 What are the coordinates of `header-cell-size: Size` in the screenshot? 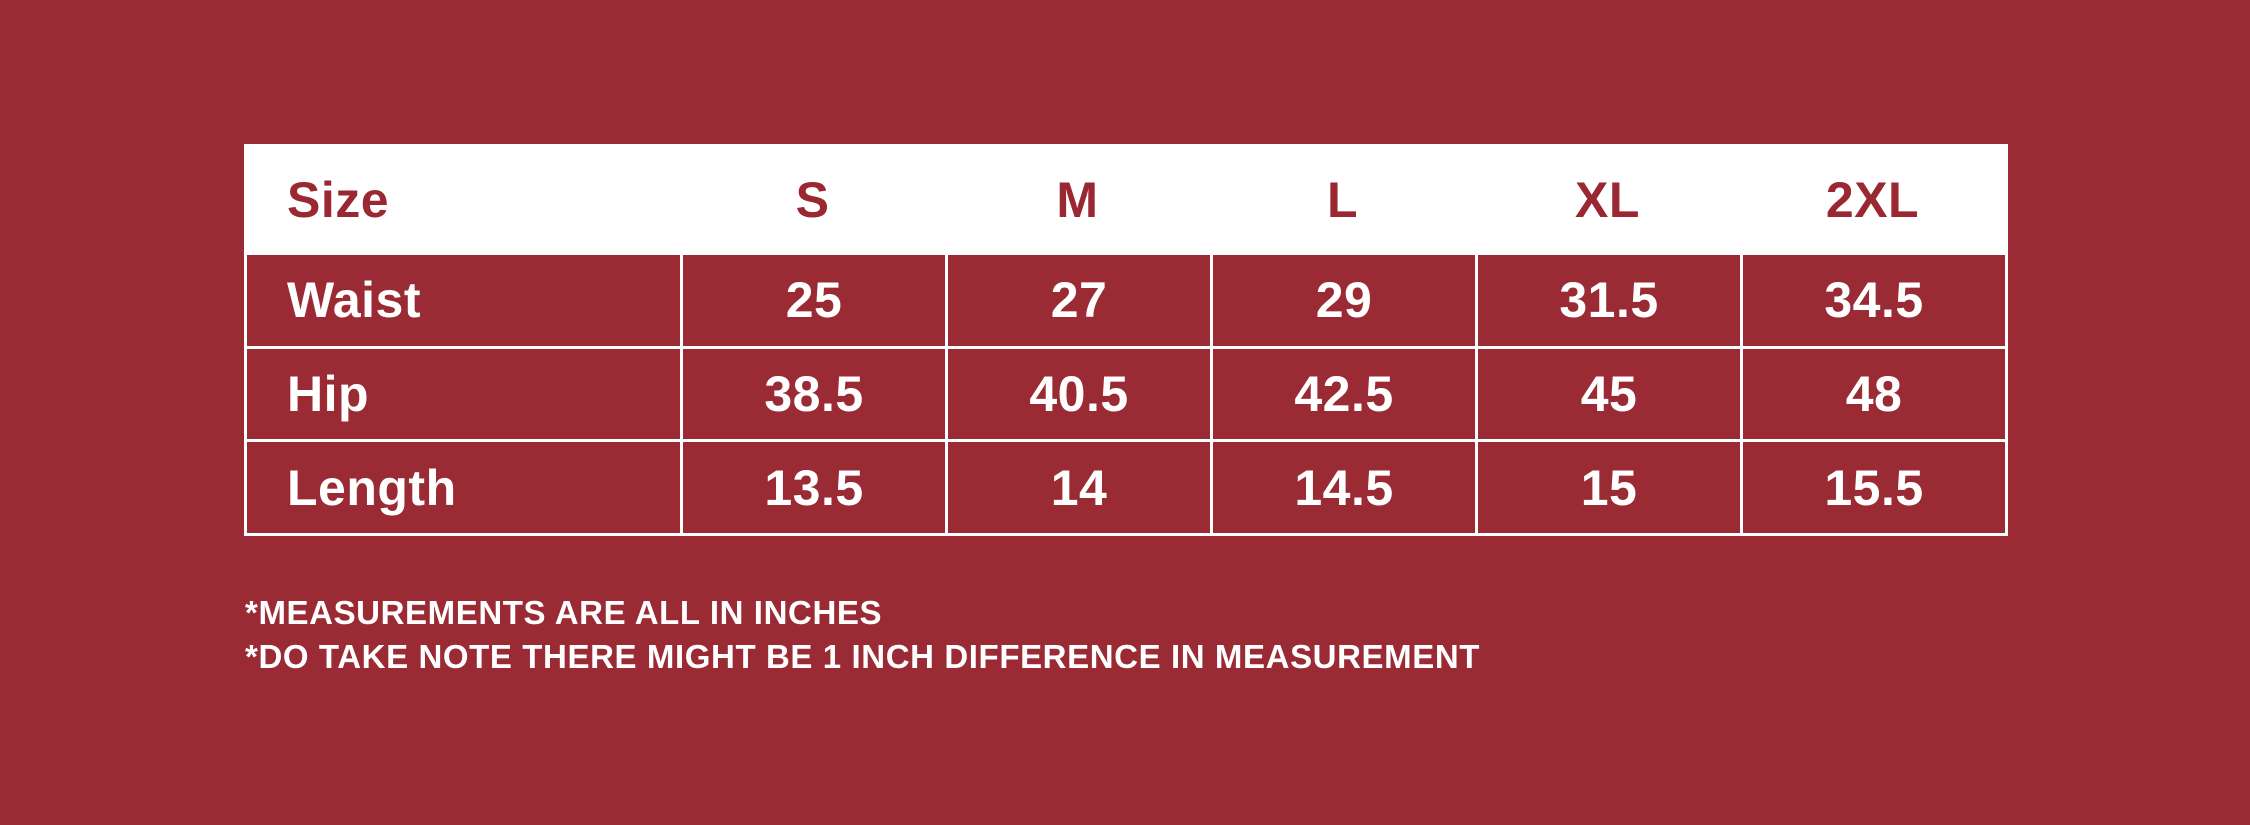 It's located at (338, 199).